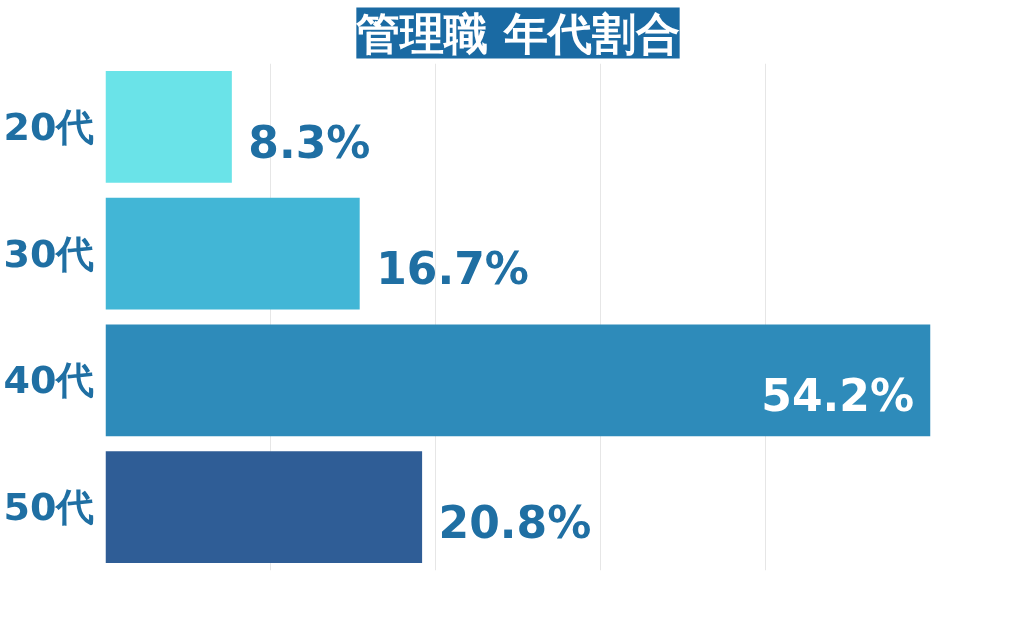 Image resolution: width=1024 pixels, height=637 pixels. What do you see at coordinates (49, 380) in the screenshot?
I see `y-tick-label: 40代` at bounding box center [49, 380].